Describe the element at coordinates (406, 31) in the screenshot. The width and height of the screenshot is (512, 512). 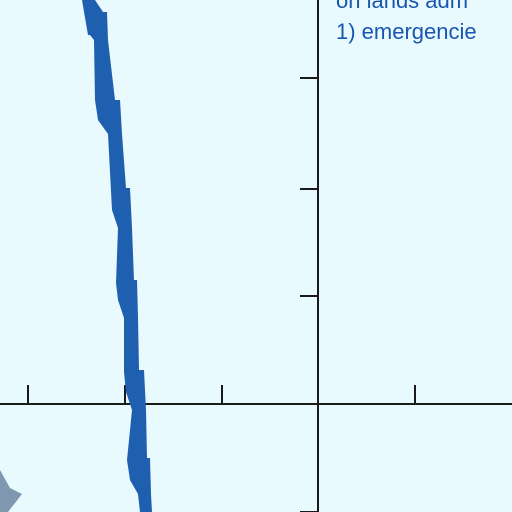
I see `annotation-line-2: 1) emergencie` at that location.